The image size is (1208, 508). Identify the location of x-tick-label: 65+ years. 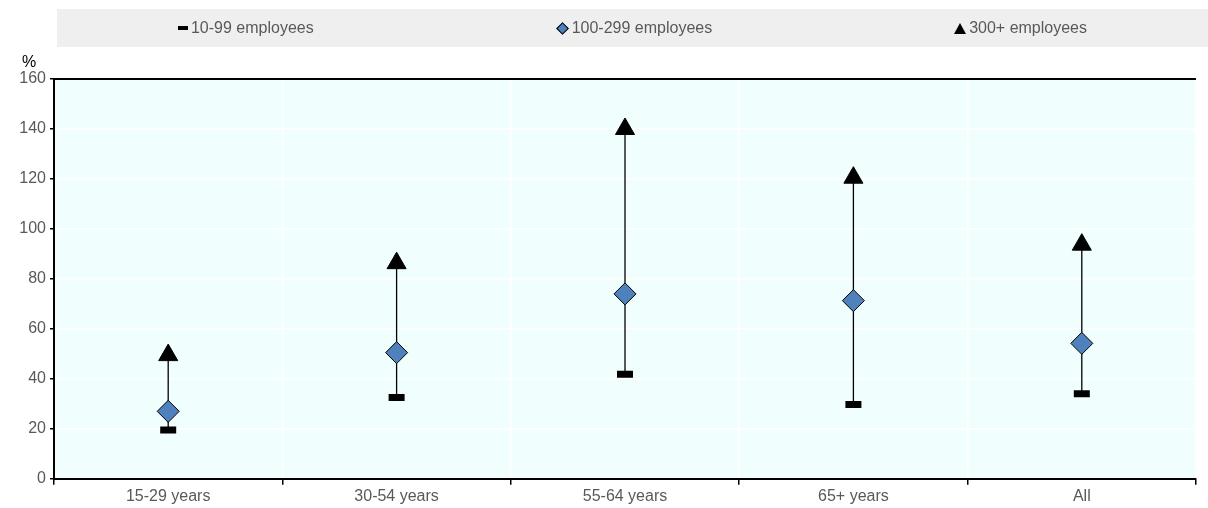
(853, 495).